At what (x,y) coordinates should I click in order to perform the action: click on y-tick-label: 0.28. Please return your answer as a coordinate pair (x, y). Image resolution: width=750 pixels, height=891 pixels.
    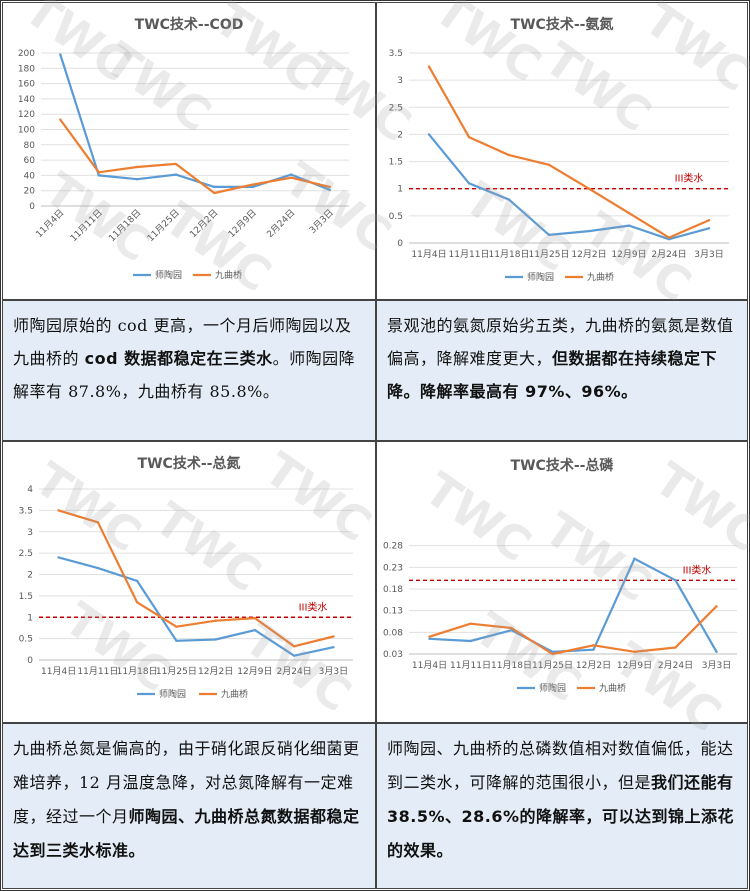
    Looking at the image, I should click on (393, 547).